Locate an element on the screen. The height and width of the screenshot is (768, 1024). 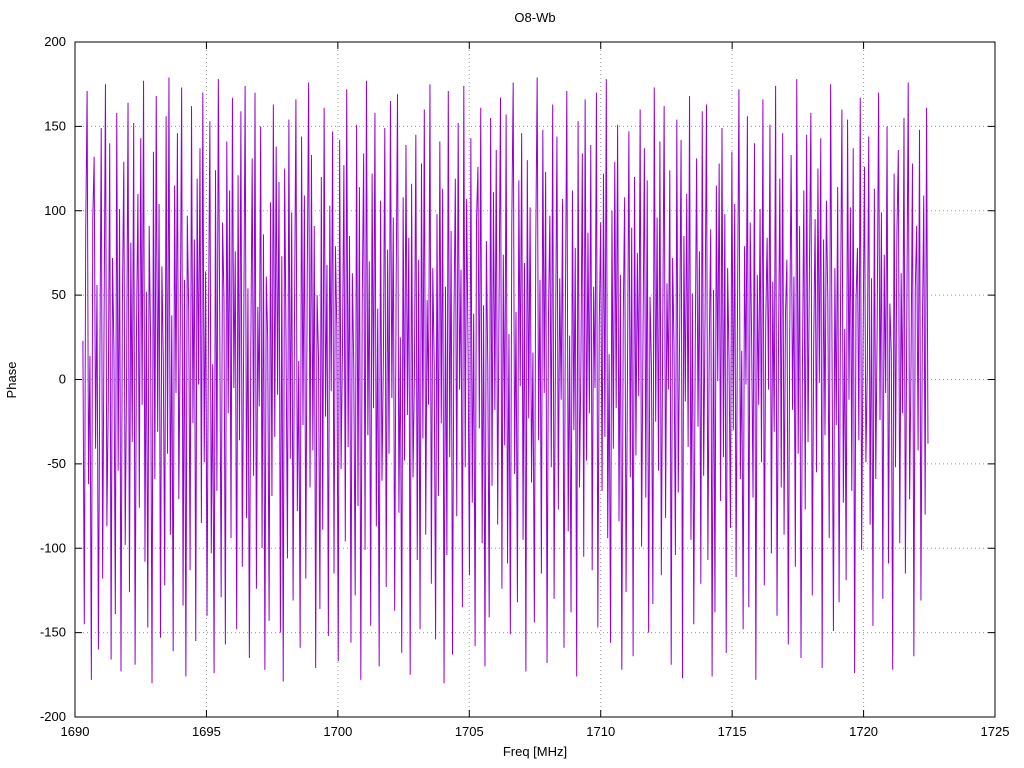
x-tick-label: 1690 is located at coordinates (75, 731).